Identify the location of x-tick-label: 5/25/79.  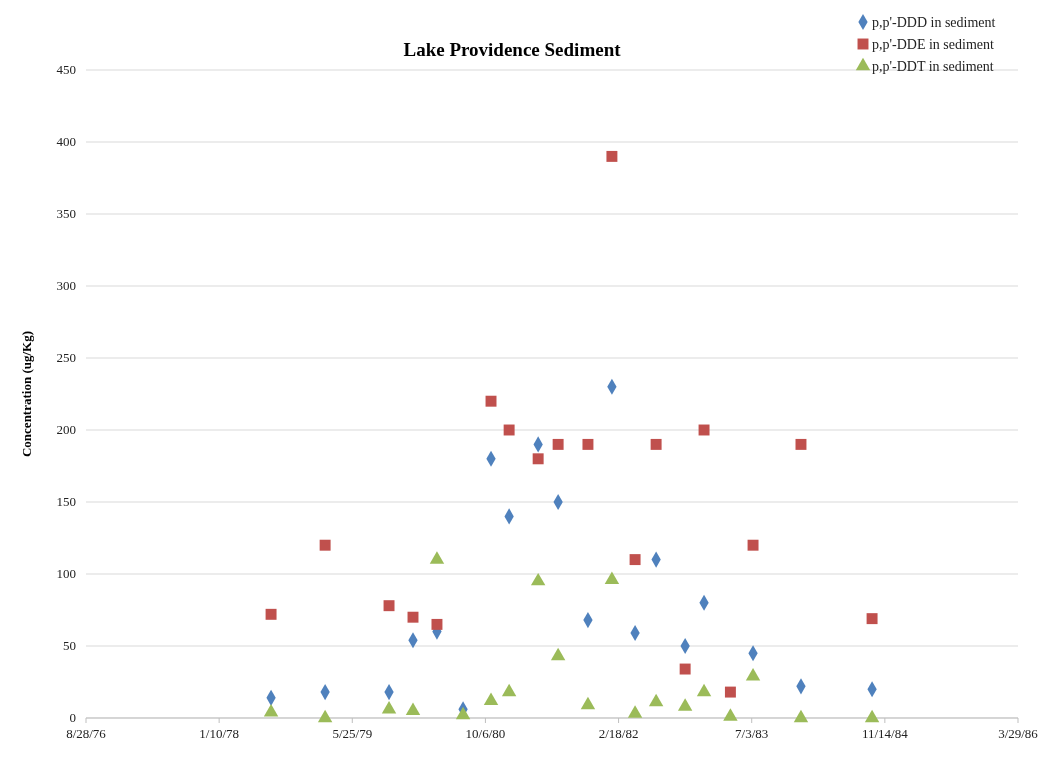
(352, 733).